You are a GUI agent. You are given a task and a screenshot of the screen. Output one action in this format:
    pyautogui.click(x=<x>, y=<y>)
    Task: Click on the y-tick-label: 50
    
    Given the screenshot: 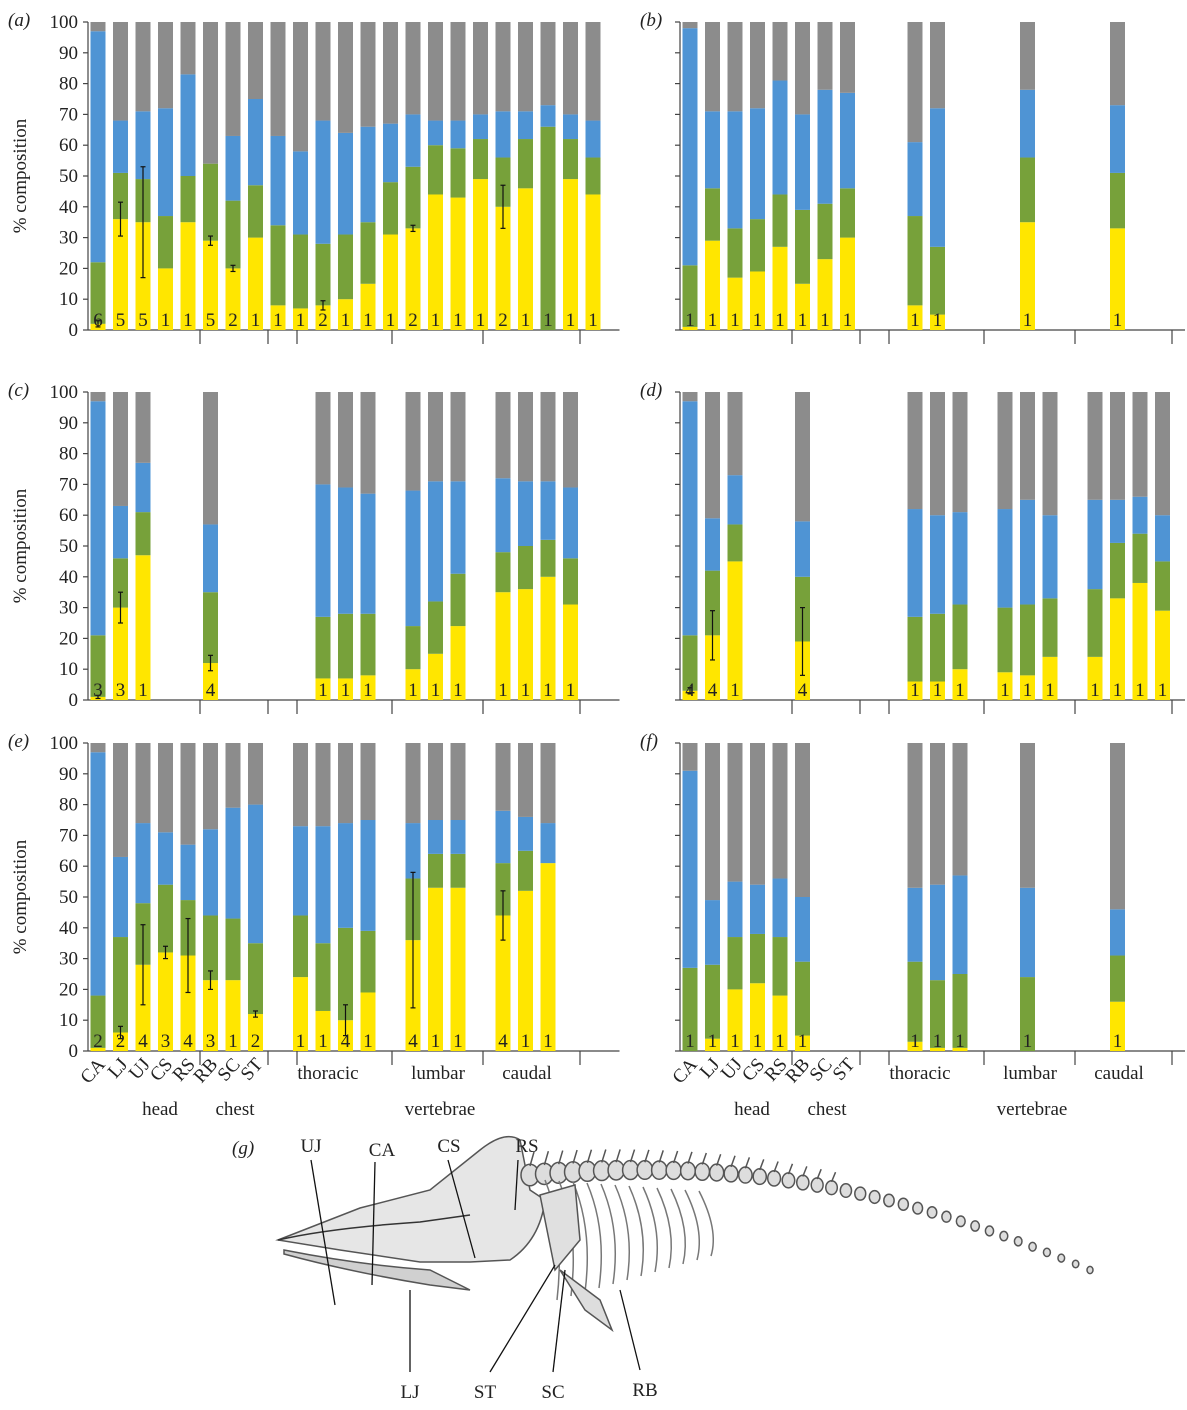 What is the action you would take?
    pyautogui.click(x=68, y=176)
    